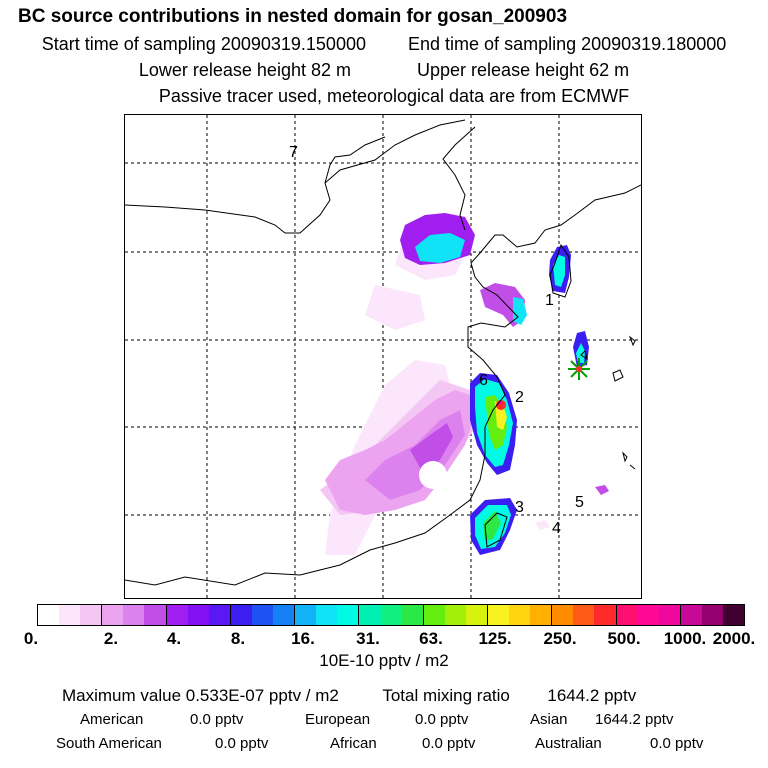 The image size is (768, 768). What do you see at coordinates (244, 70) in the screenshot?
I see `lower-release-label: Lower release height 82 m` at bounding box center [244, 70].